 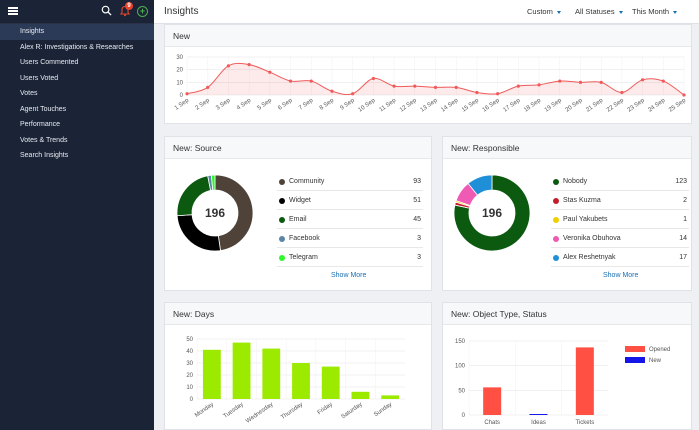 I want to click on x-tick-label: Friday, so click(x=325, y=409).